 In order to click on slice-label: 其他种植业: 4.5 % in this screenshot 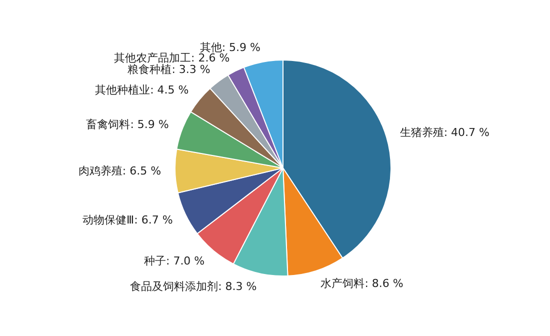, I will do `click(142, 90)`.